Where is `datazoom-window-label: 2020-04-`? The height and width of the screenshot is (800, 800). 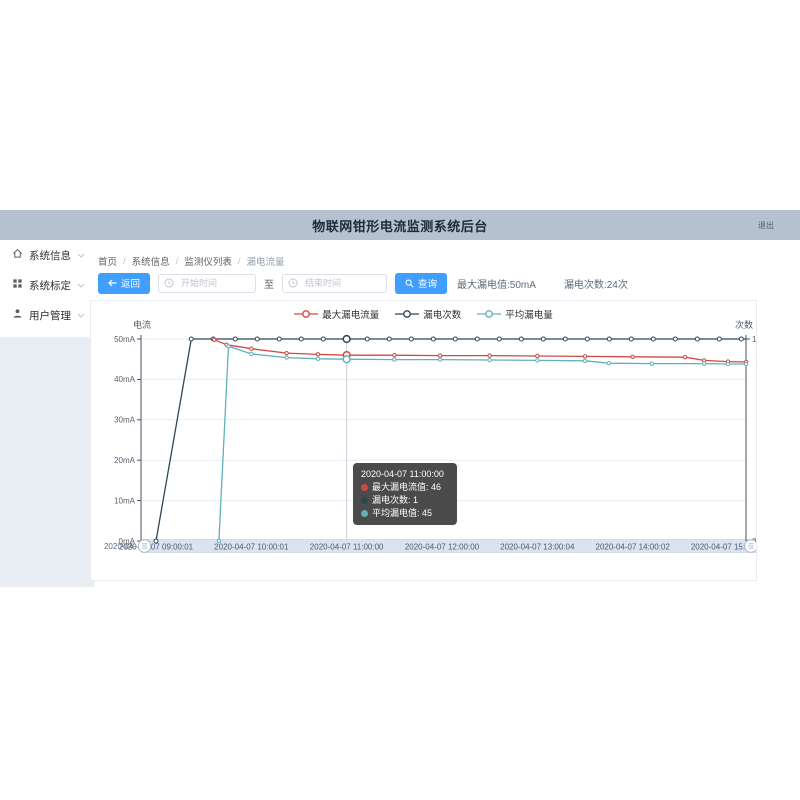 datazoom-window-label: 2020-04- is located at coordinates (120, 546).